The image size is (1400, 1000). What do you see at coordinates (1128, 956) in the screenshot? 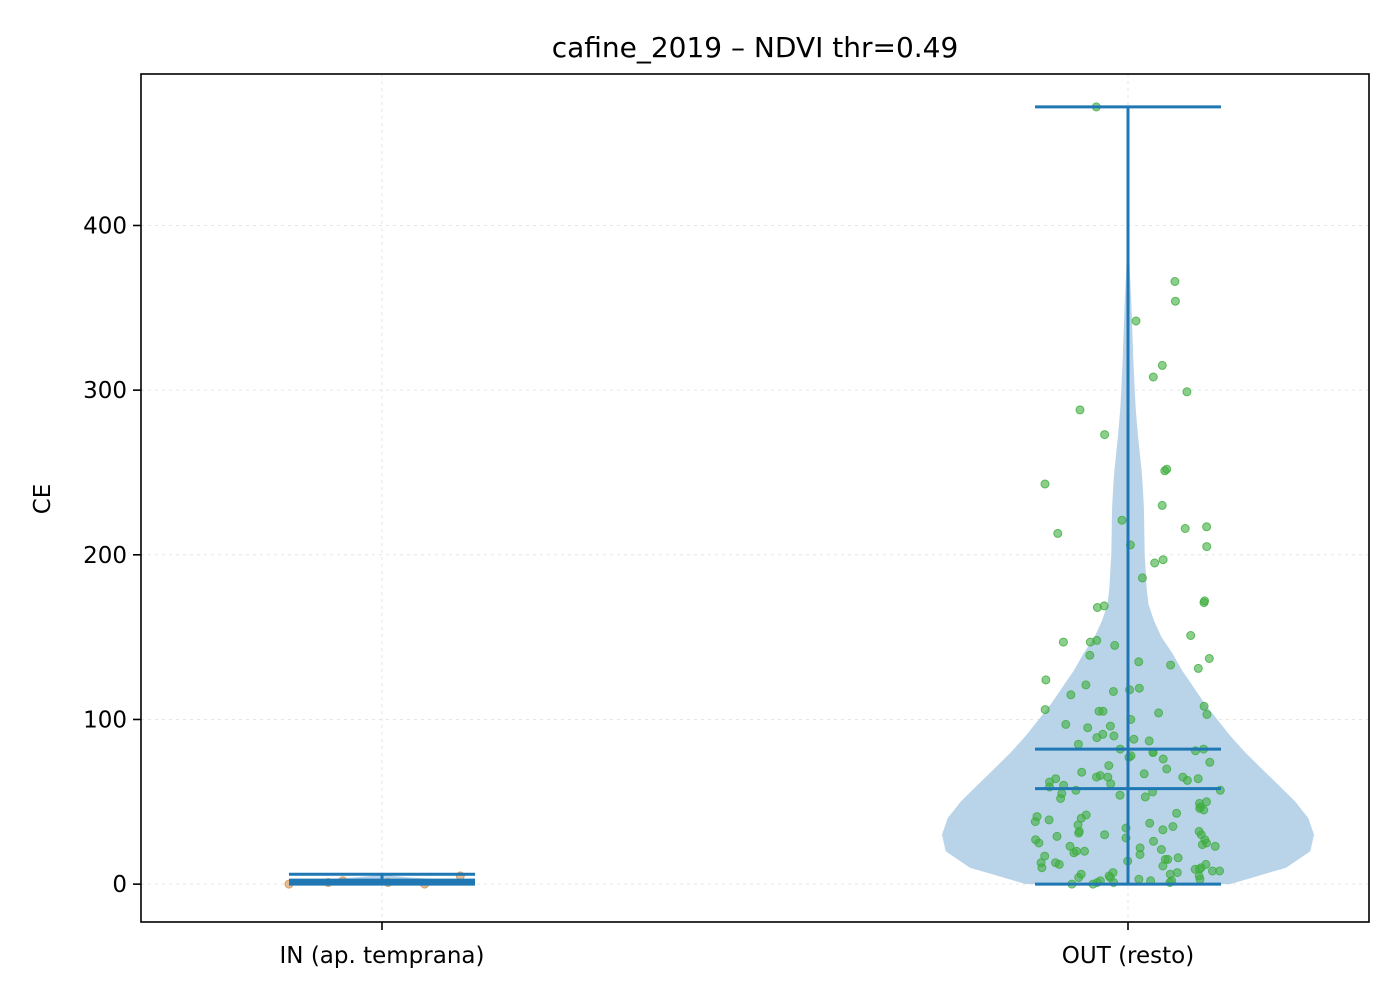
I see `x-tick-label: OUT (resto)` at bounding box center [1128, 956].